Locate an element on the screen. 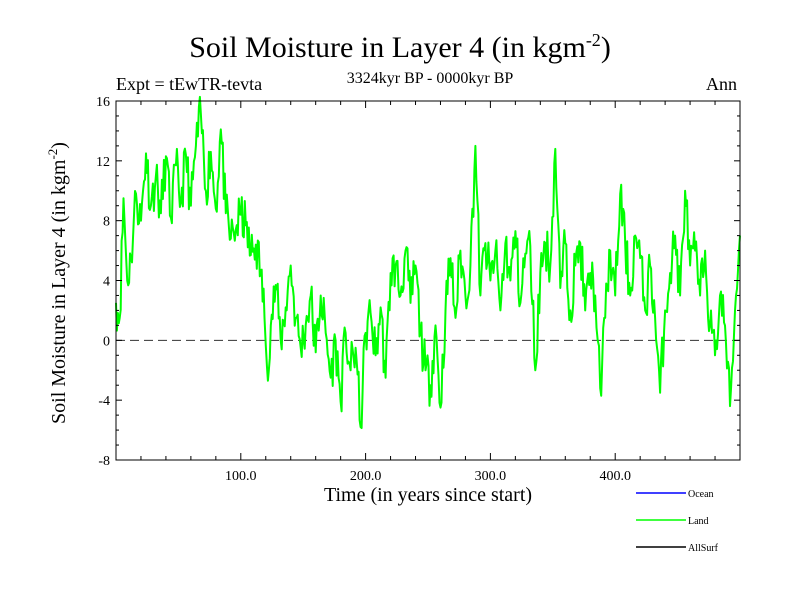  legend: Ocean Land AllSurf is located at coordinates (677, 521).